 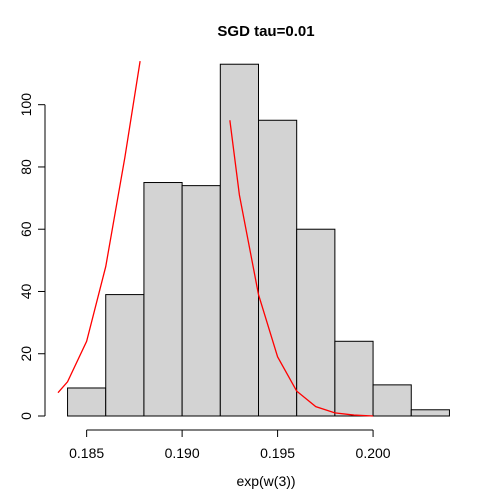 What do you see at coordinates (265, 31) in the screenshot?
I see `chart-title: SGD tau=0.01` at bounding box center [265, 31].